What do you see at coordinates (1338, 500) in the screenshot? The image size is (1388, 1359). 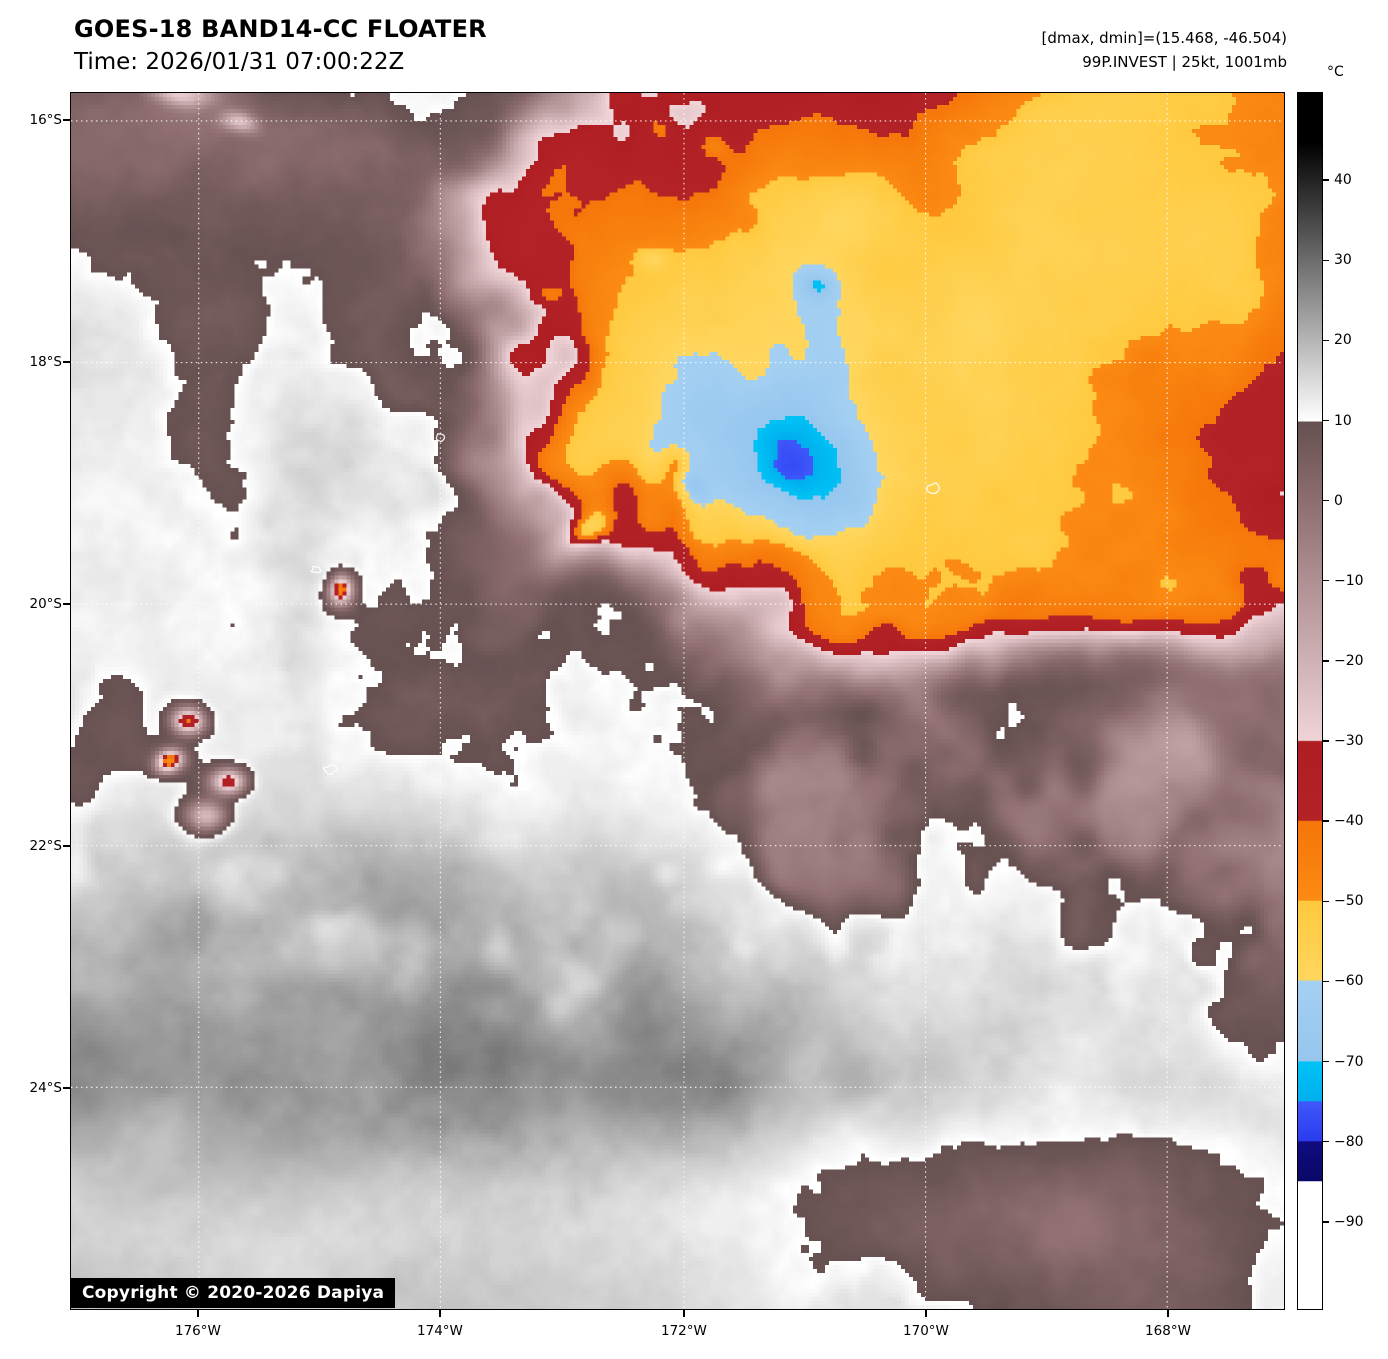 I see `colorbar-tick-label: 0` at bounding box center [1338, 500].